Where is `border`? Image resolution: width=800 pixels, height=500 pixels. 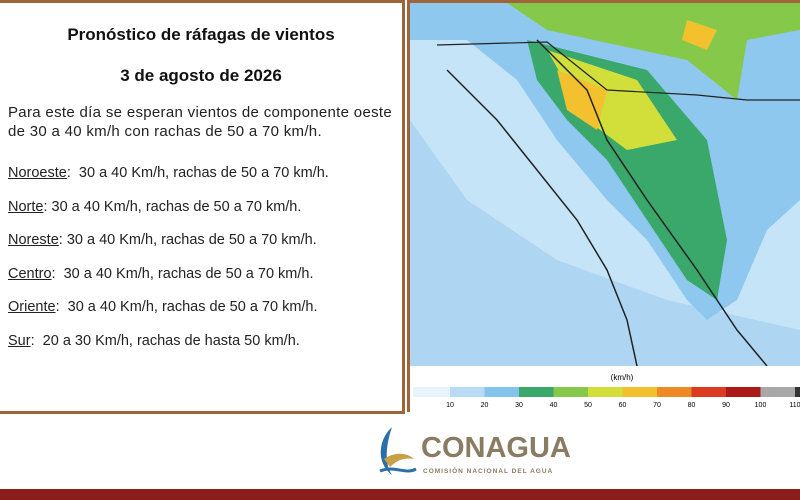 border is located at coordinates (618, 71).